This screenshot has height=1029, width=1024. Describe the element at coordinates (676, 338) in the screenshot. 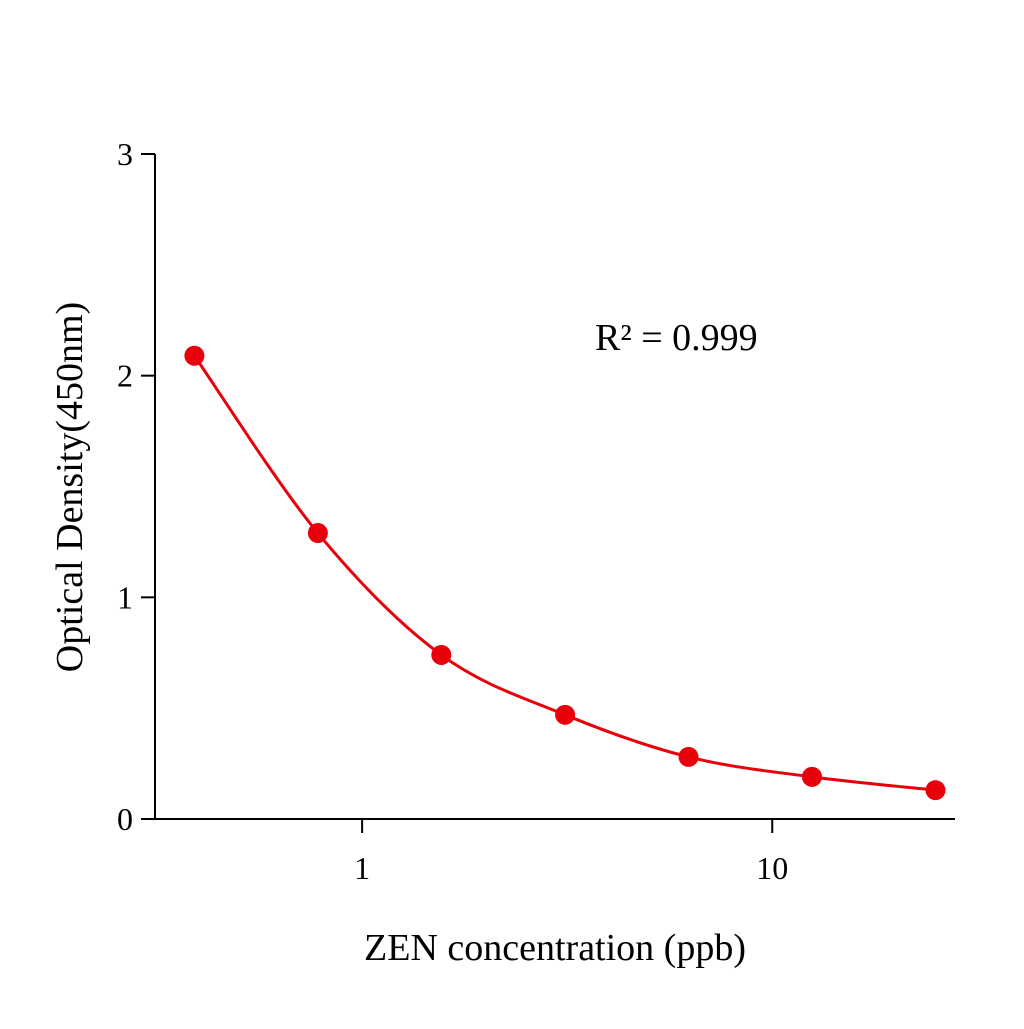

I see `r-squared-annotation: R² = 0.999` at that location.